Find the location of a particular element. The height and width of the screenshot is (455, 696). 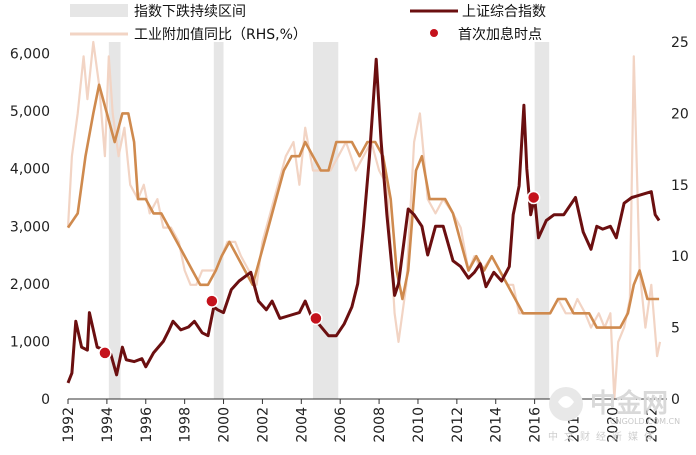

legend-label-ip: 工业附加值同比（RHS,%） is located at coordinates (220, 35).